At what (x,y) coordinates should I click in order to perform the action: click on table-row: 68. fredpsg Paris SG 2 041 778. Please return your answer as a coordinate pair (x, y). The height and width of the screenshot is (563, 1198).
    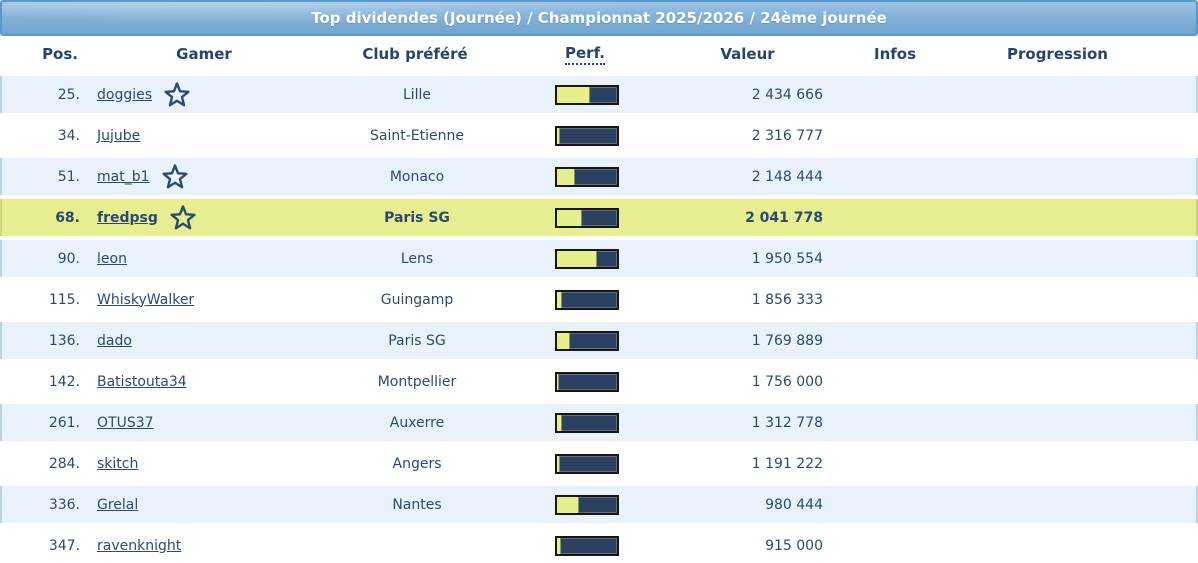
    Looking at the image, I should click on (599, 217).